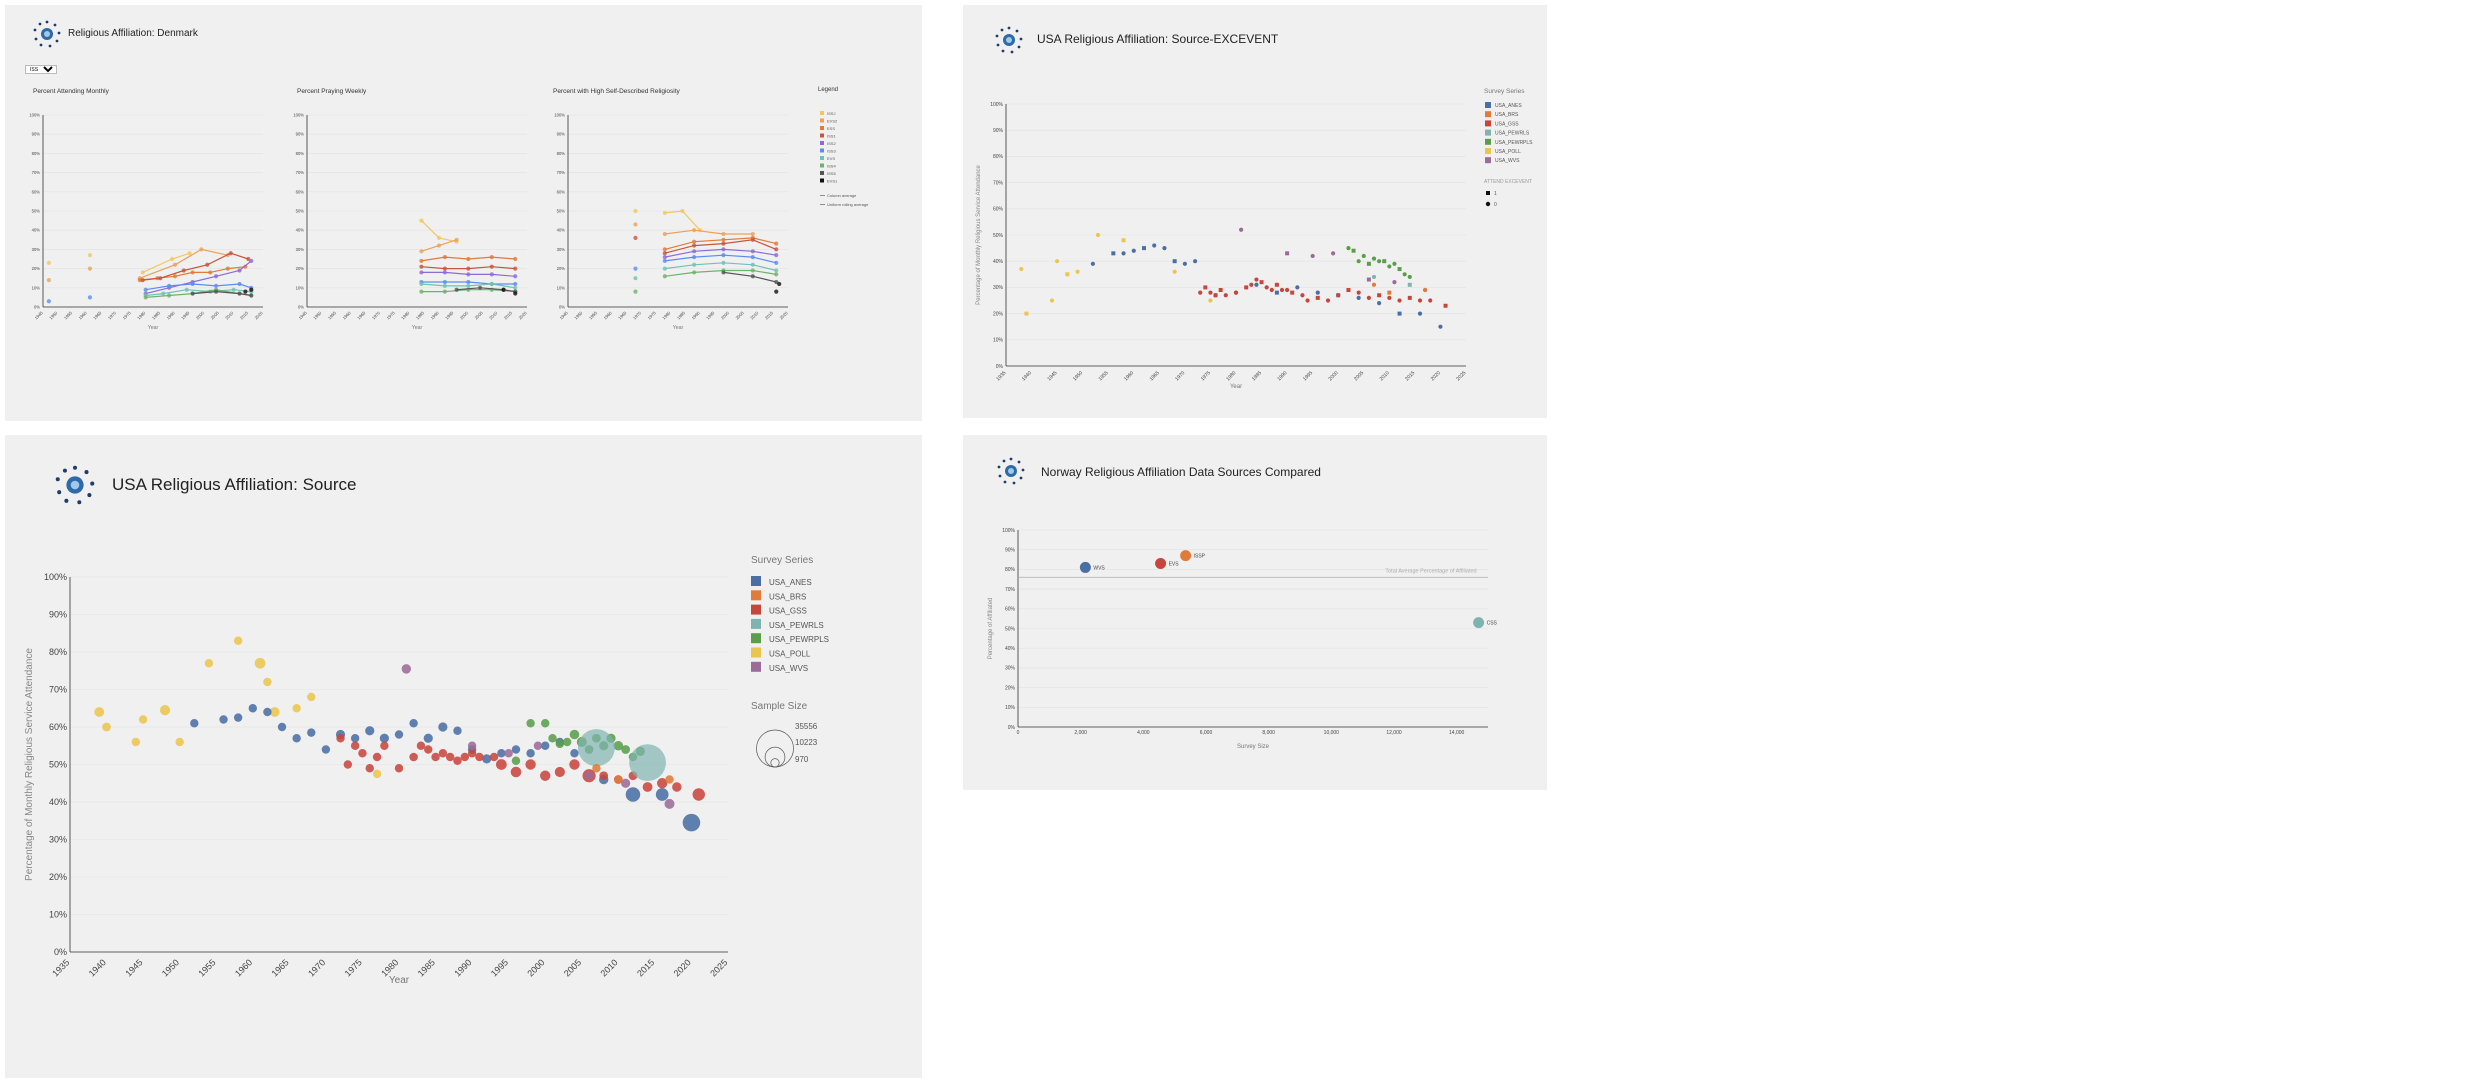 This screenshot has width=2478, height=1086. Describe the element at coordinates (998, 314) in the screenshot. I see `y-tick-label: 20%` at that location.